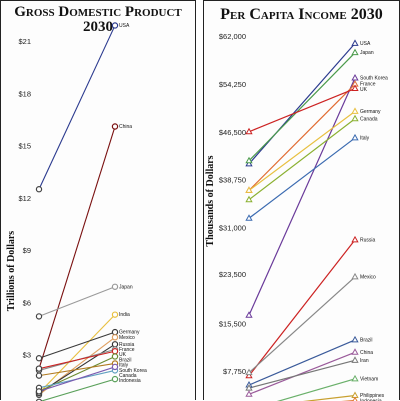 This screenshot has height=401, width=400. What do you see at coordinates (24, 198) in the screenshot?
I see `gdp-y-tick-label: $12` at bounding box center [24, 198].